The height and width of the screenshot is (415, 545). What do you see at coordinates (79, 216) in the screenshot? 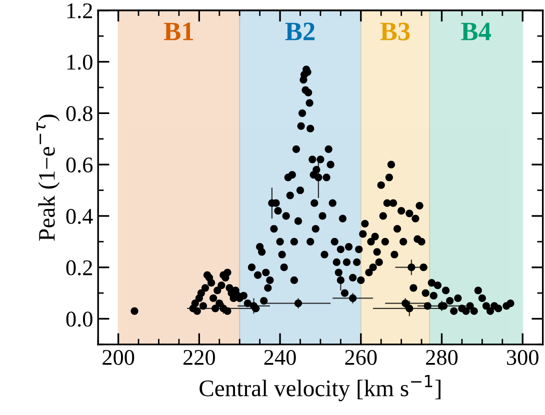
I see `y-tick-label: 0.4` at bounding box center [79, 216].